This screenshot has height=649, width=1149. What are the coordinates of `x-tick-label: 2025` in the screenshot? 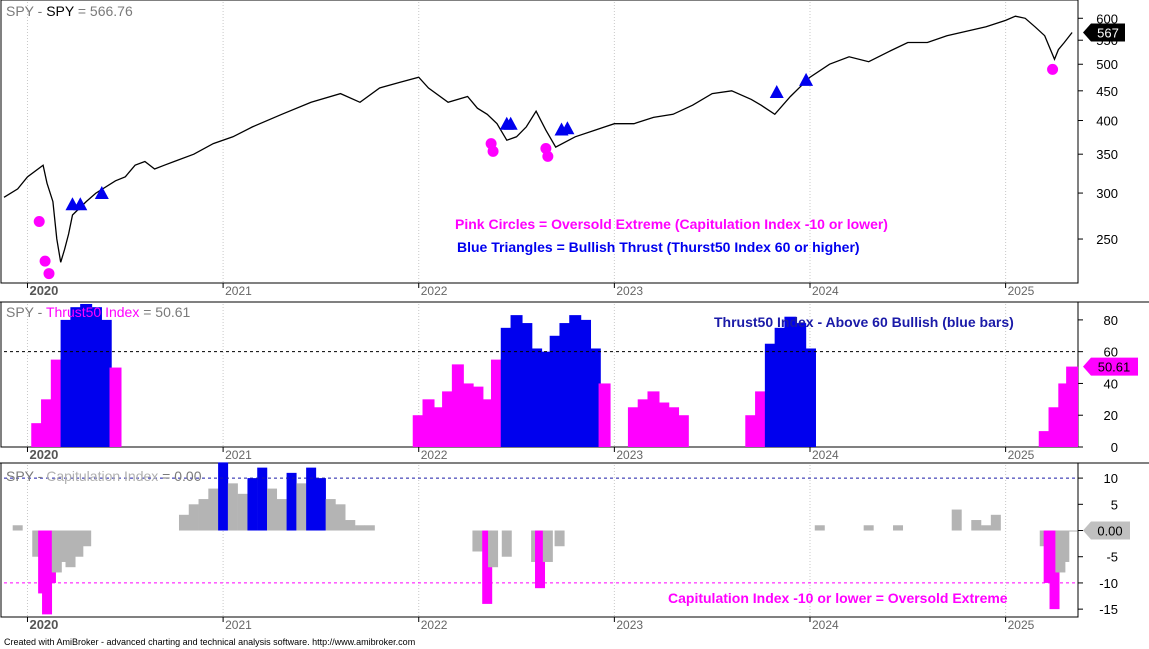 It's located at (1021, 291).